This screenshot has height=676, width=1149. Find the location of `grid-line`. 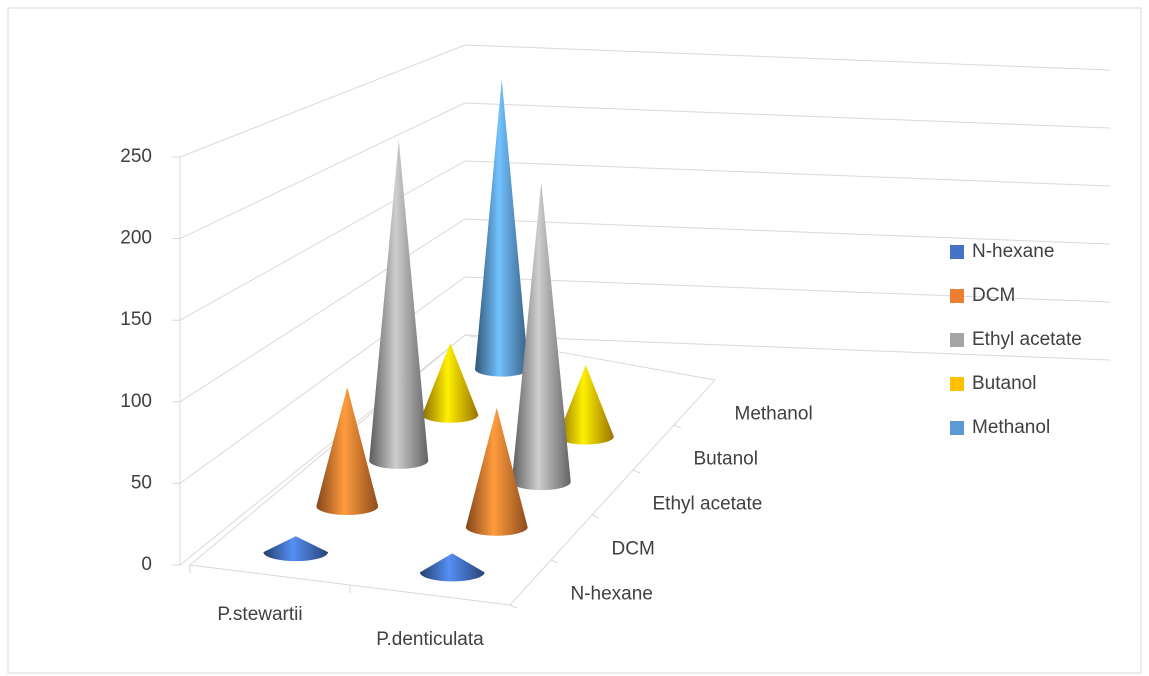

grid-line is located at coordinates (645, 101).